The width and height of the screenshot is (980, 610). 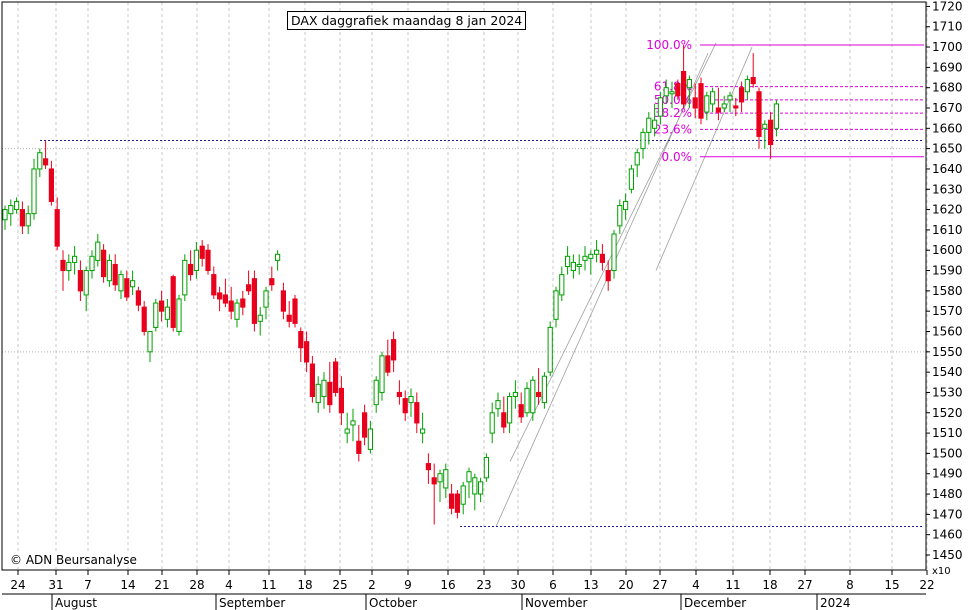 What do you see at coordinates (407, 20) in the screenshot?
I see `chart-title: DAX daggrafiek maandag 8 jan 2024` at bounding box center [407, 20].